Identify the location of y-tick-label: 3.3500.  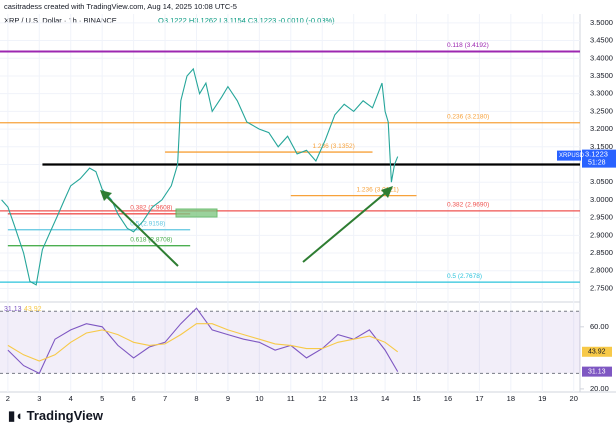
(601, 75).